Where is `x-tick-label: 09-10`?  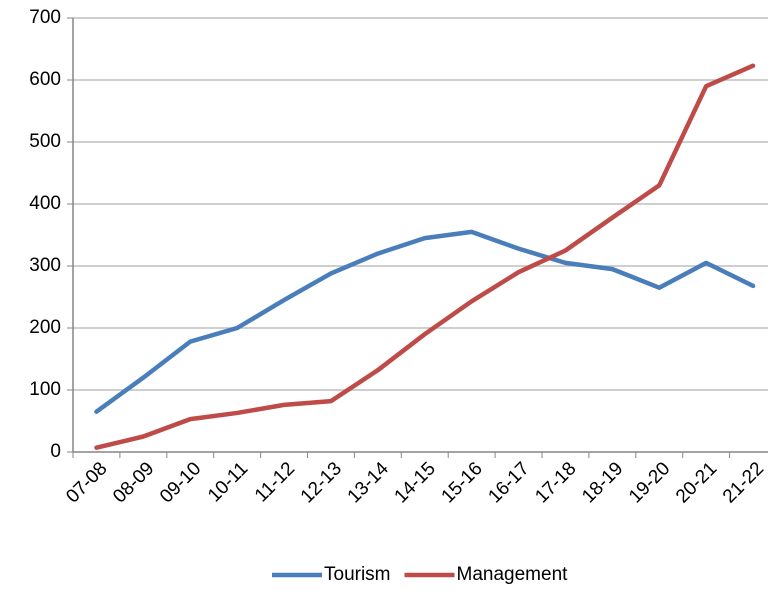
x-tick-label: 09-10 is located at coordinates (180, 482).